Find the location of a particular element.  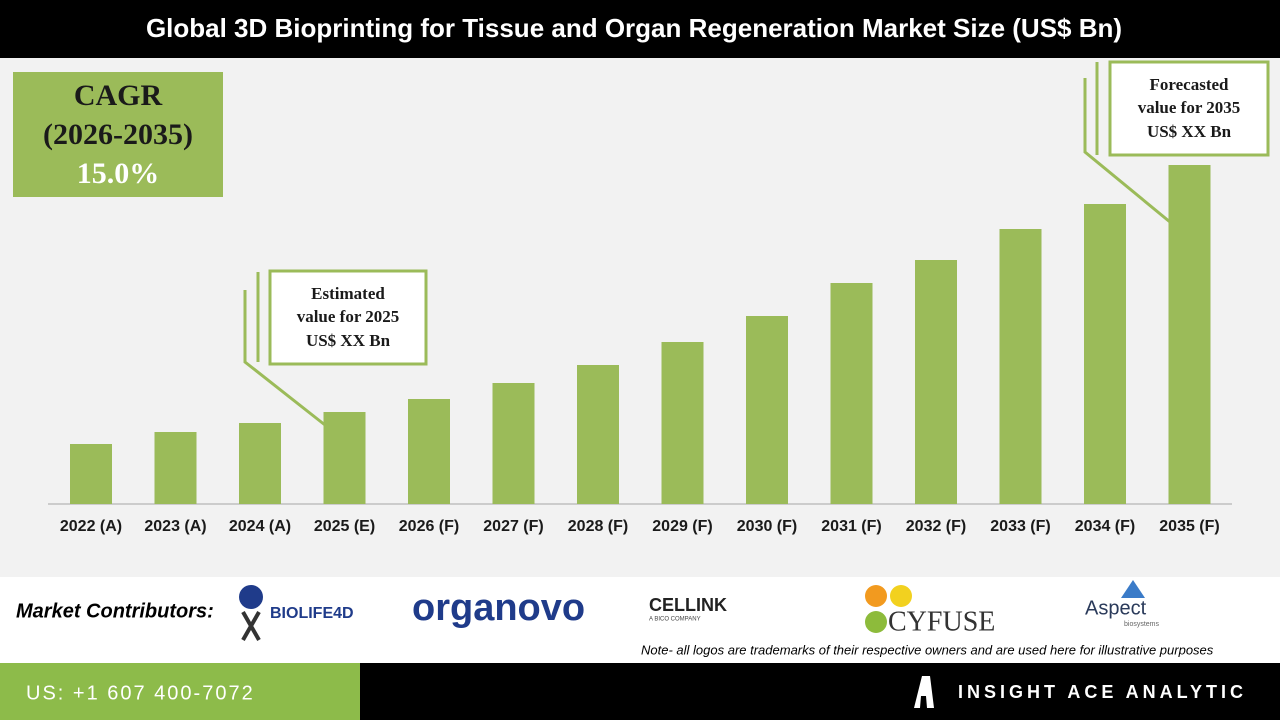

annotation: value for 2025 is located at coordinates (348, 316).